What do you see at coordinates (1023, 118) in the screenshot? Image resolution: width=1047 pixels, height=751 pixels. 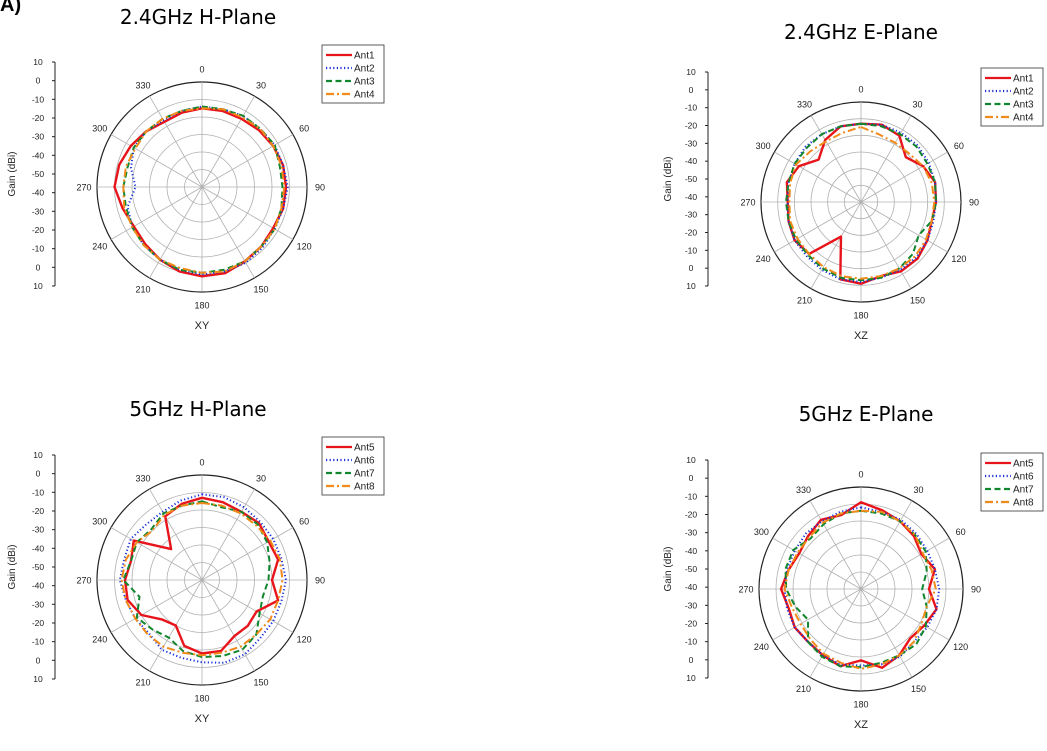 I see `legend-label: Ant4` at bounding box center [1023, 118].